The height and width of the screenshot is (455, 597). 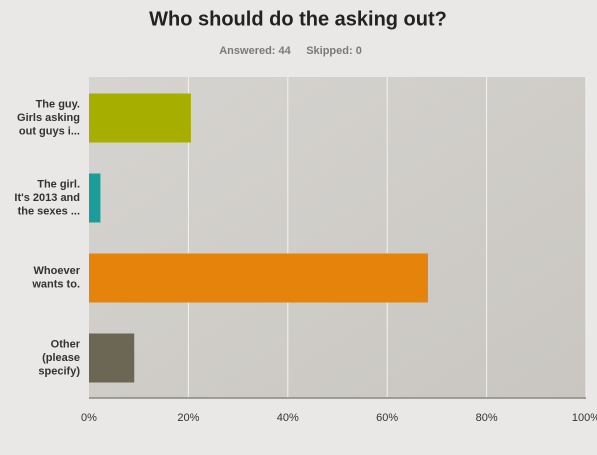 What do you see at coordinates (334, 51) in the screenshot?
I see `skipped: Skipped: 0` at bounding box center [334, 51].